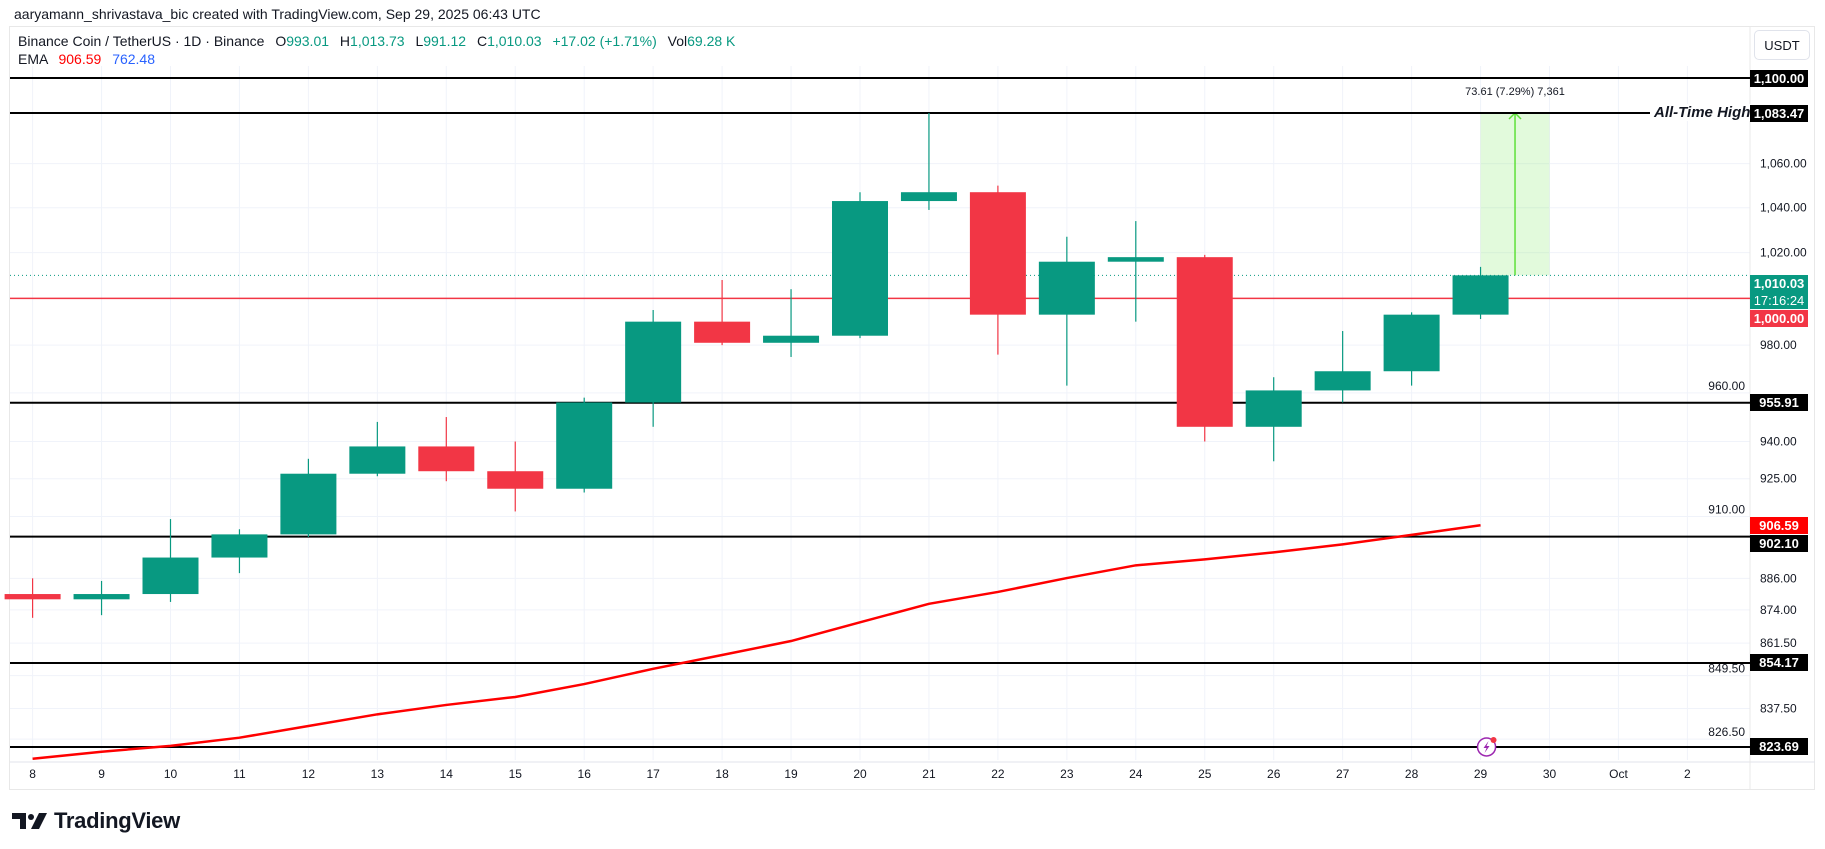 This screenshot has height=849, width=1825. Describe the element at coordinates (171, 774) in the screenshot. I see `x-tick-label: 10` at that location.